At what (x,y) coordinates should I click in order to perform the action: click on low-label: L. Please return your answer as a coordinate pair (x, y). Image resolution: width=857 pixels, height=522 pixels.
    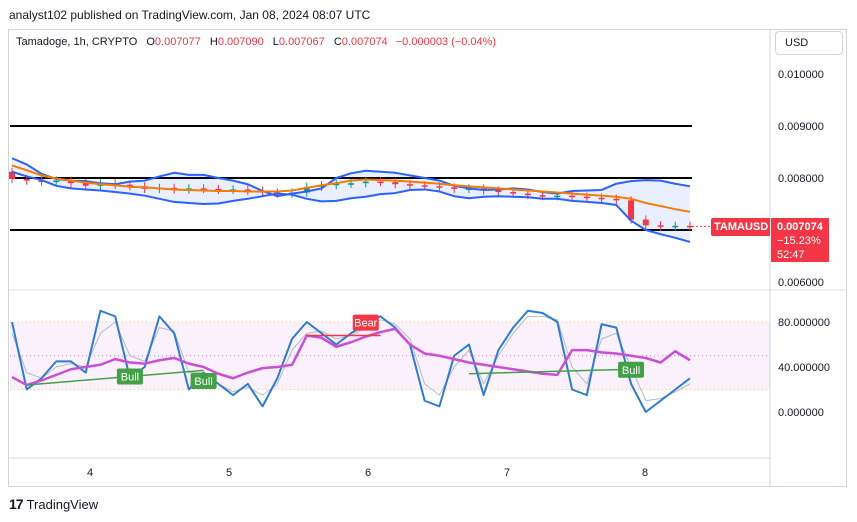
    Looking at the image, I should click on (275, 42).